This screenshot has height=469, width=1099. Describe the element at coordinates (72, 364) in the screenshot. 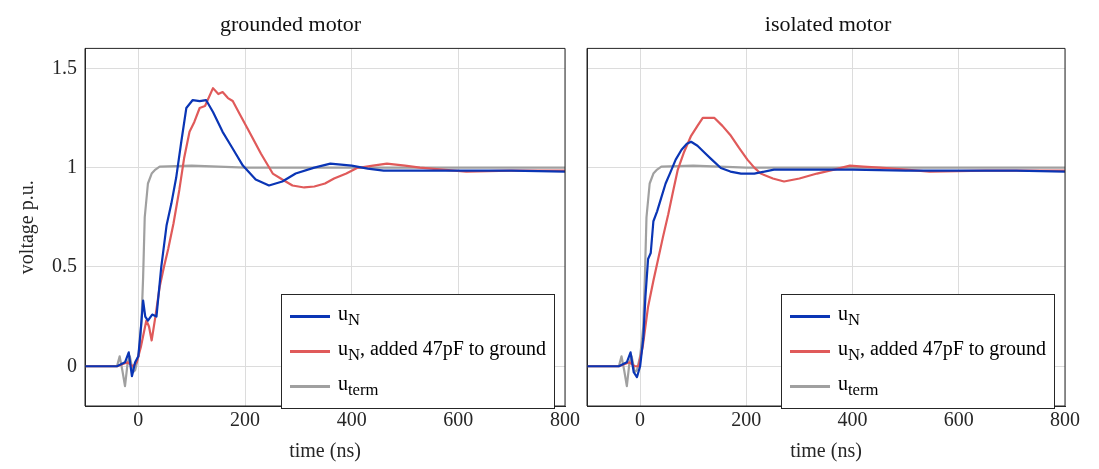

I see `y-tick-label: 0` at that location.